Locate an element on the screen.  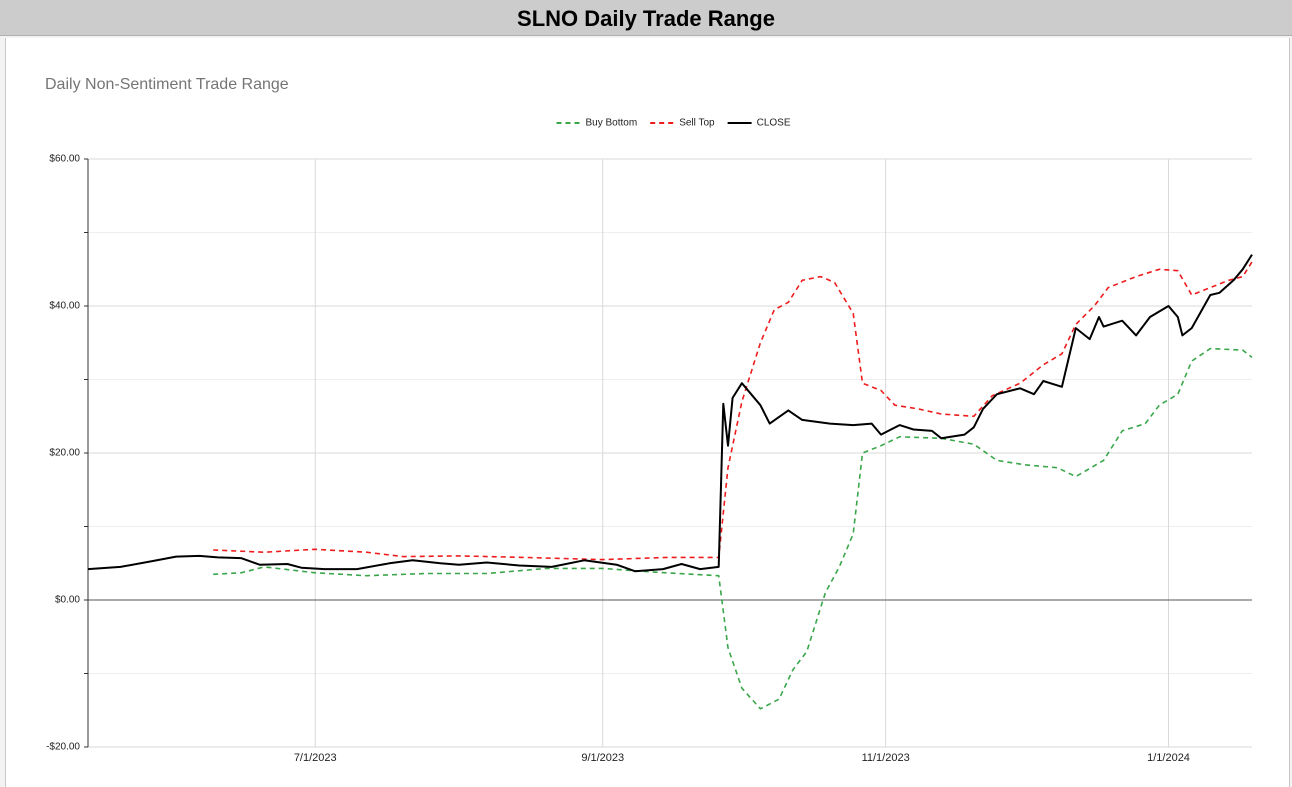
legend-label: Sell Top is located at coordinates (697, 123).